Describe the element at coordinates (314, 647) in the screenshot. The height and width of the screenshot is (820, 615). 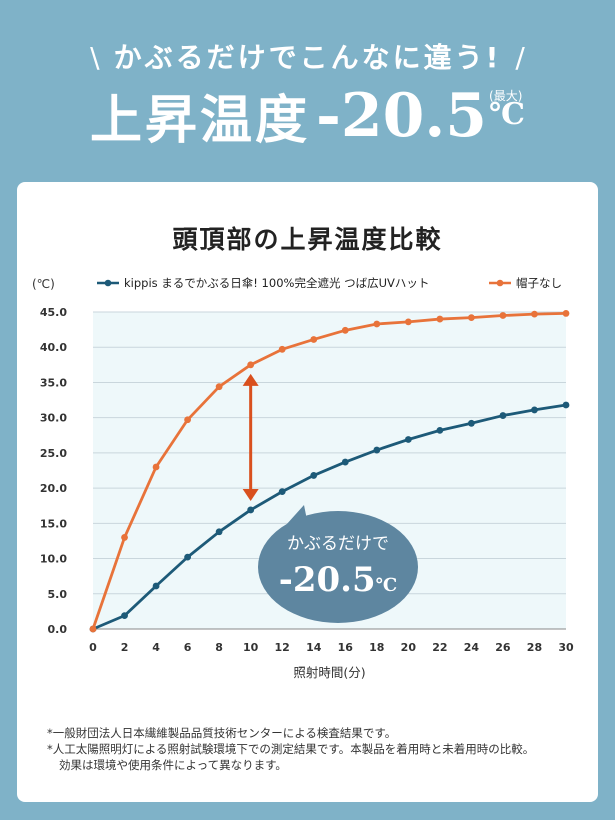
I see `x-tick-label: 14` at that location.